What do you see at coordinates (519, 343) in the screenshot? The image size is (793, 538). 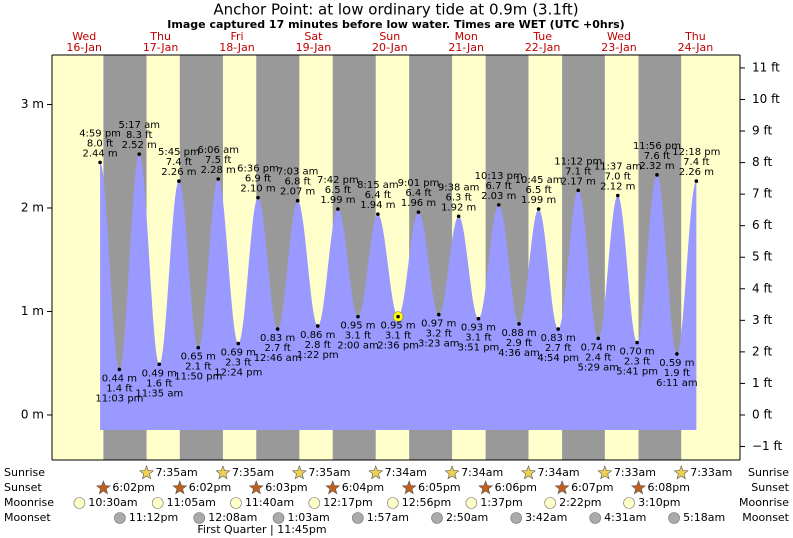 I see `tide-label: 2.9 ft` at bounding box center [519, 343].